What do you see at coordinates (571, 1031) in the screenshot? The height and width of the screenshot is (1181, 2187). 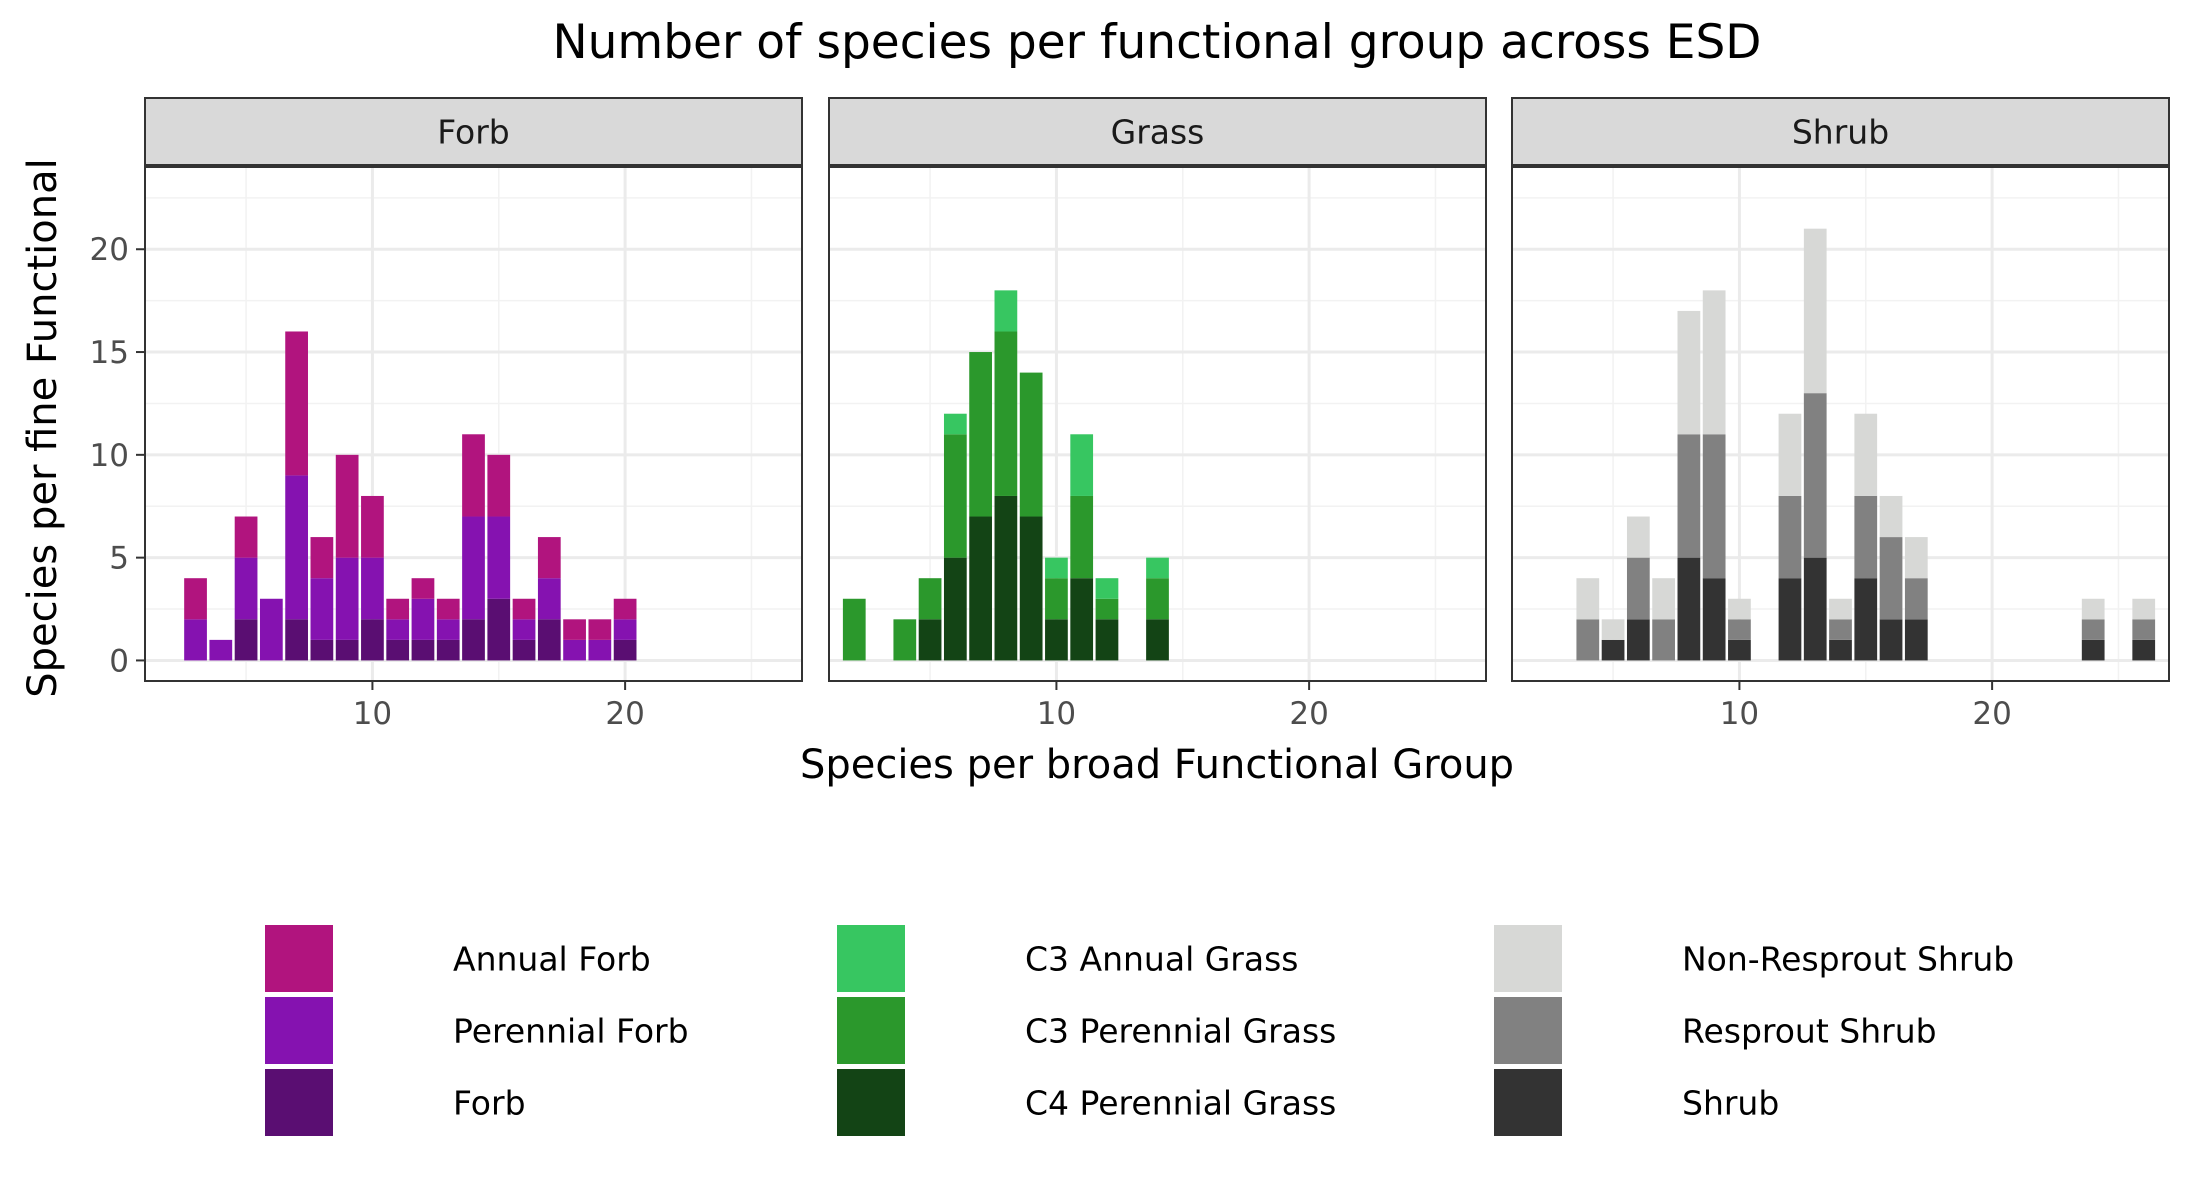 I see `legend-label: Perennial Forb` at bounding box center [571, 1031].